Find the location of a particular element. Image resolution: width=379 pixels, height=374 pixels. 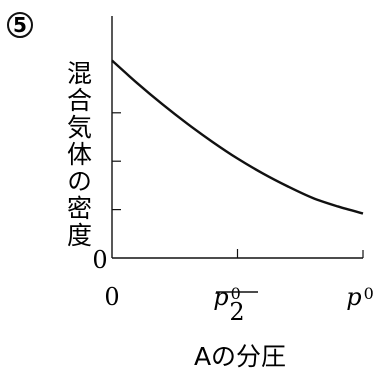

x-tick-half-denominator: 2 is located at coordinates (236, 312).